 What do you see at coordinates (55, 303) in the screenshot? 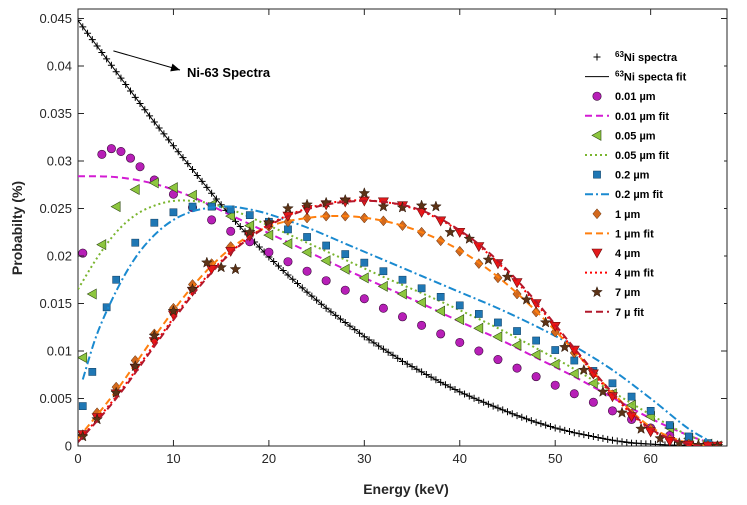
I see `y-tick-label: 0.015` at bounding box center [55, 303].